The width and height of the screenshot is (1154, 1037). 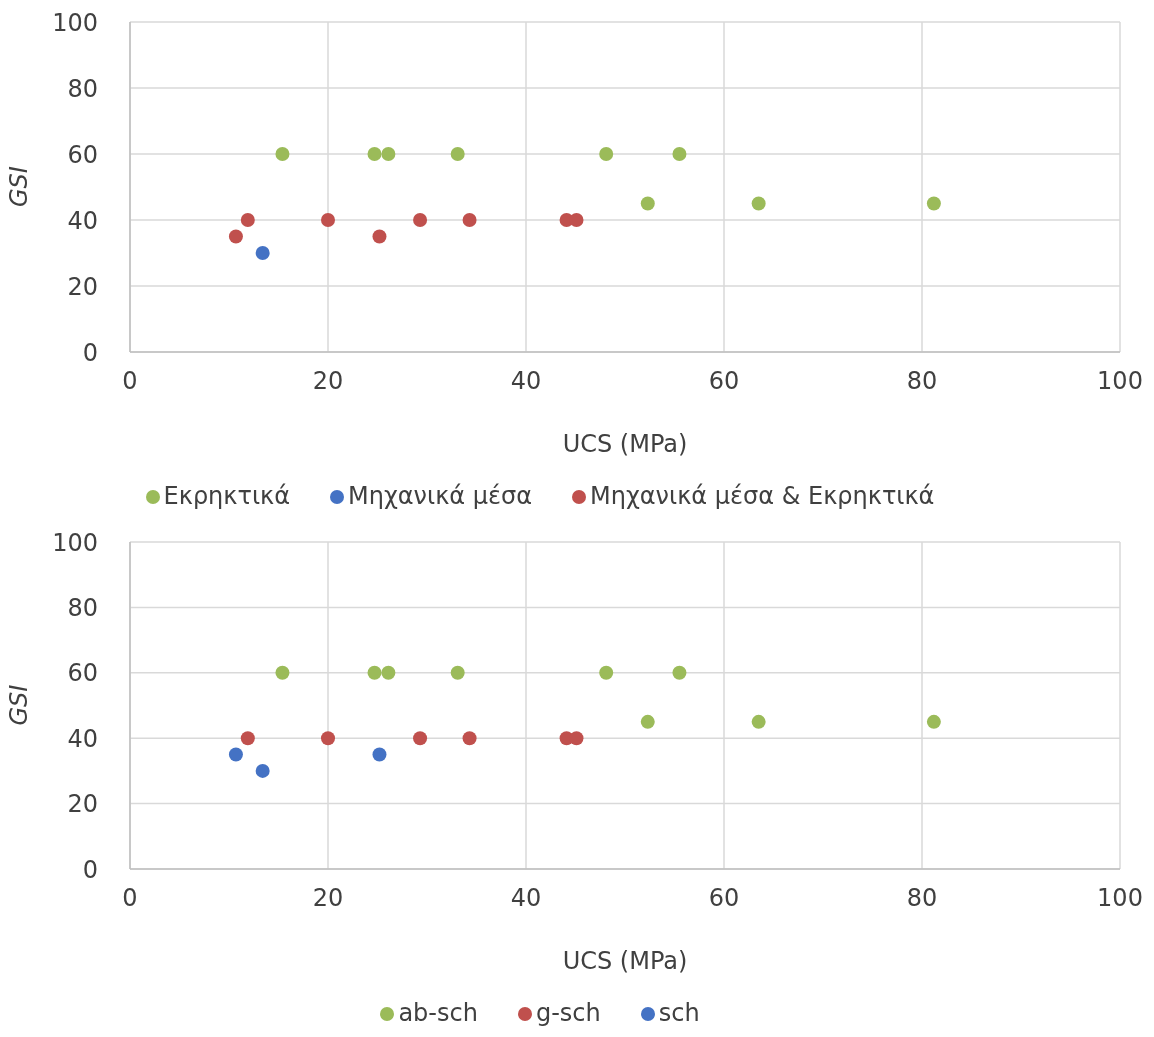 I want to click on legend-label: g-sch, so click(x=568, y=1013).